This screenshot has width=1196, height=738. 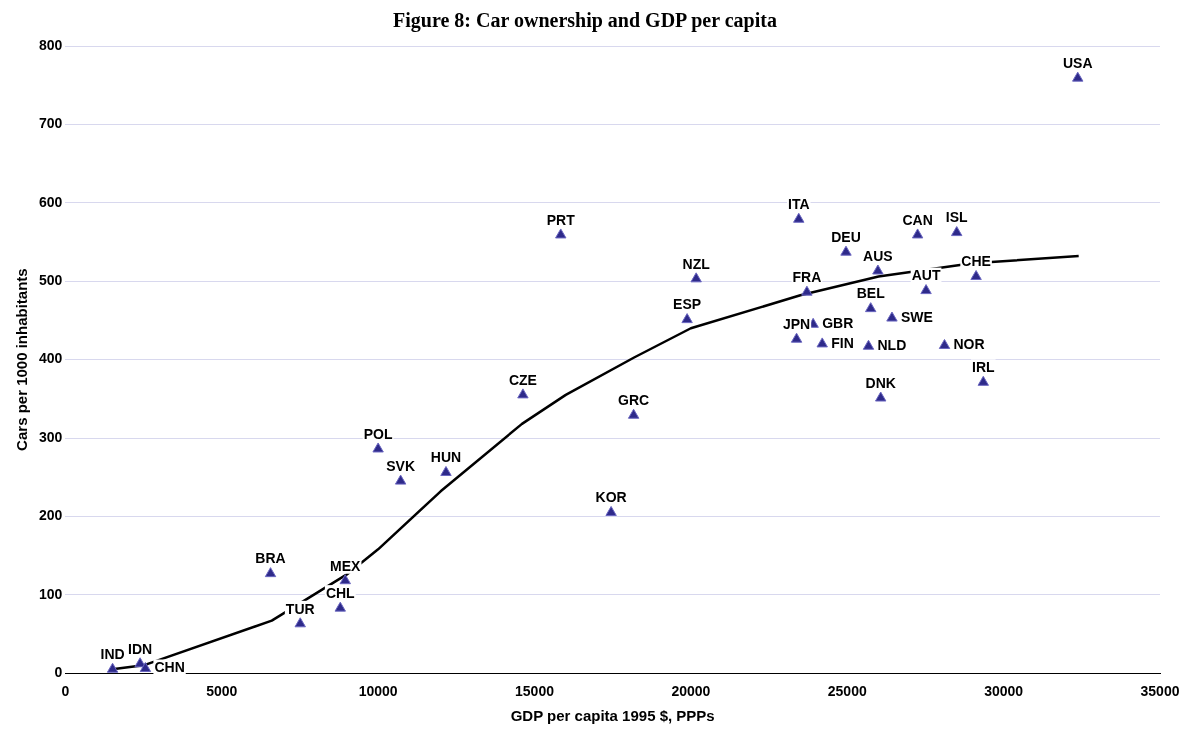 What do you see at coordinates (346, 565) in the screenshot?
I see `data-label: MEX` at bounding box center [346, 565].